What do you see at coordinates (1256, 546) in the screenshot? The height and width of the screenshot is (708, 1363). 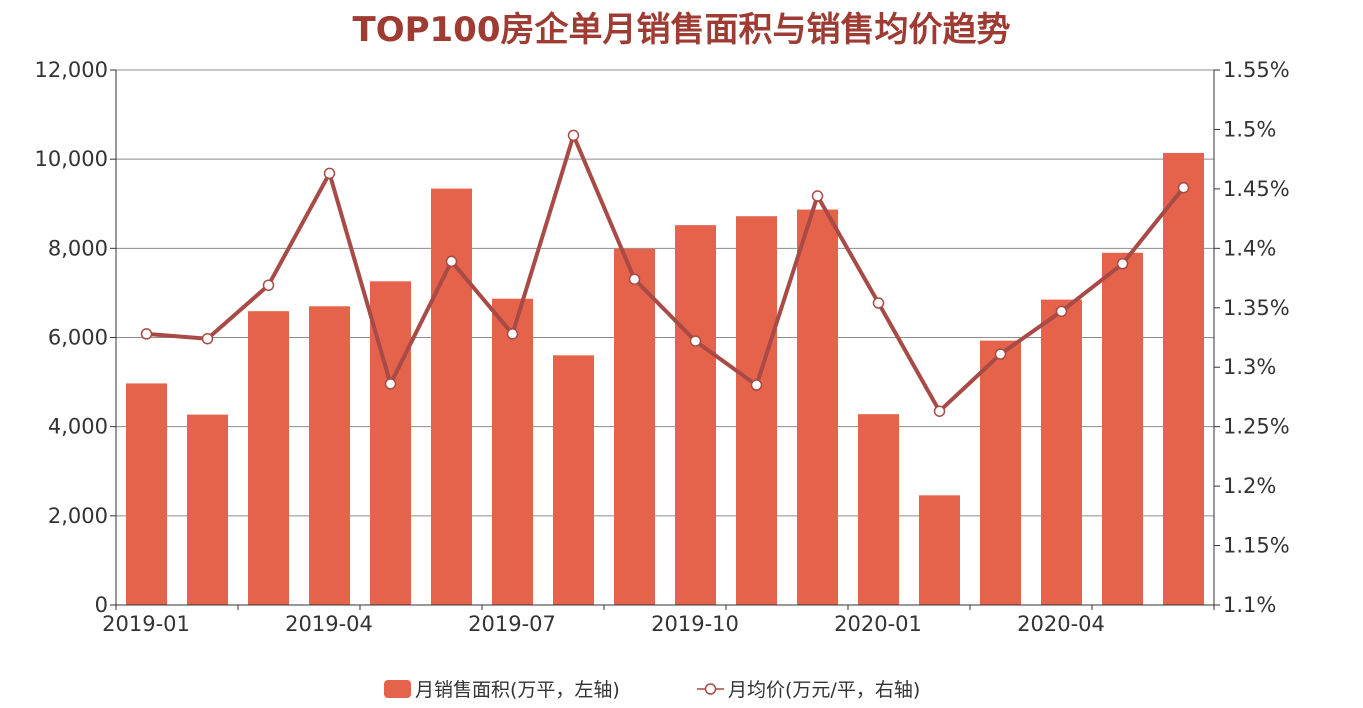 I see `right-tick-label: 1.15%` at bounding box center [1256, 546].